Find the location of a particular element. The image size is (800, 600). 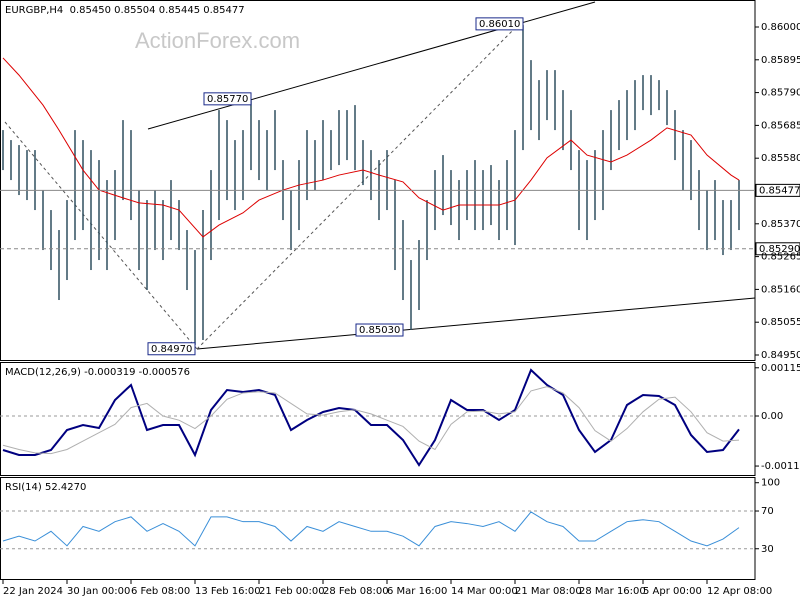

y-tick-label: 0.84950 is located at coordinates (780, 355).